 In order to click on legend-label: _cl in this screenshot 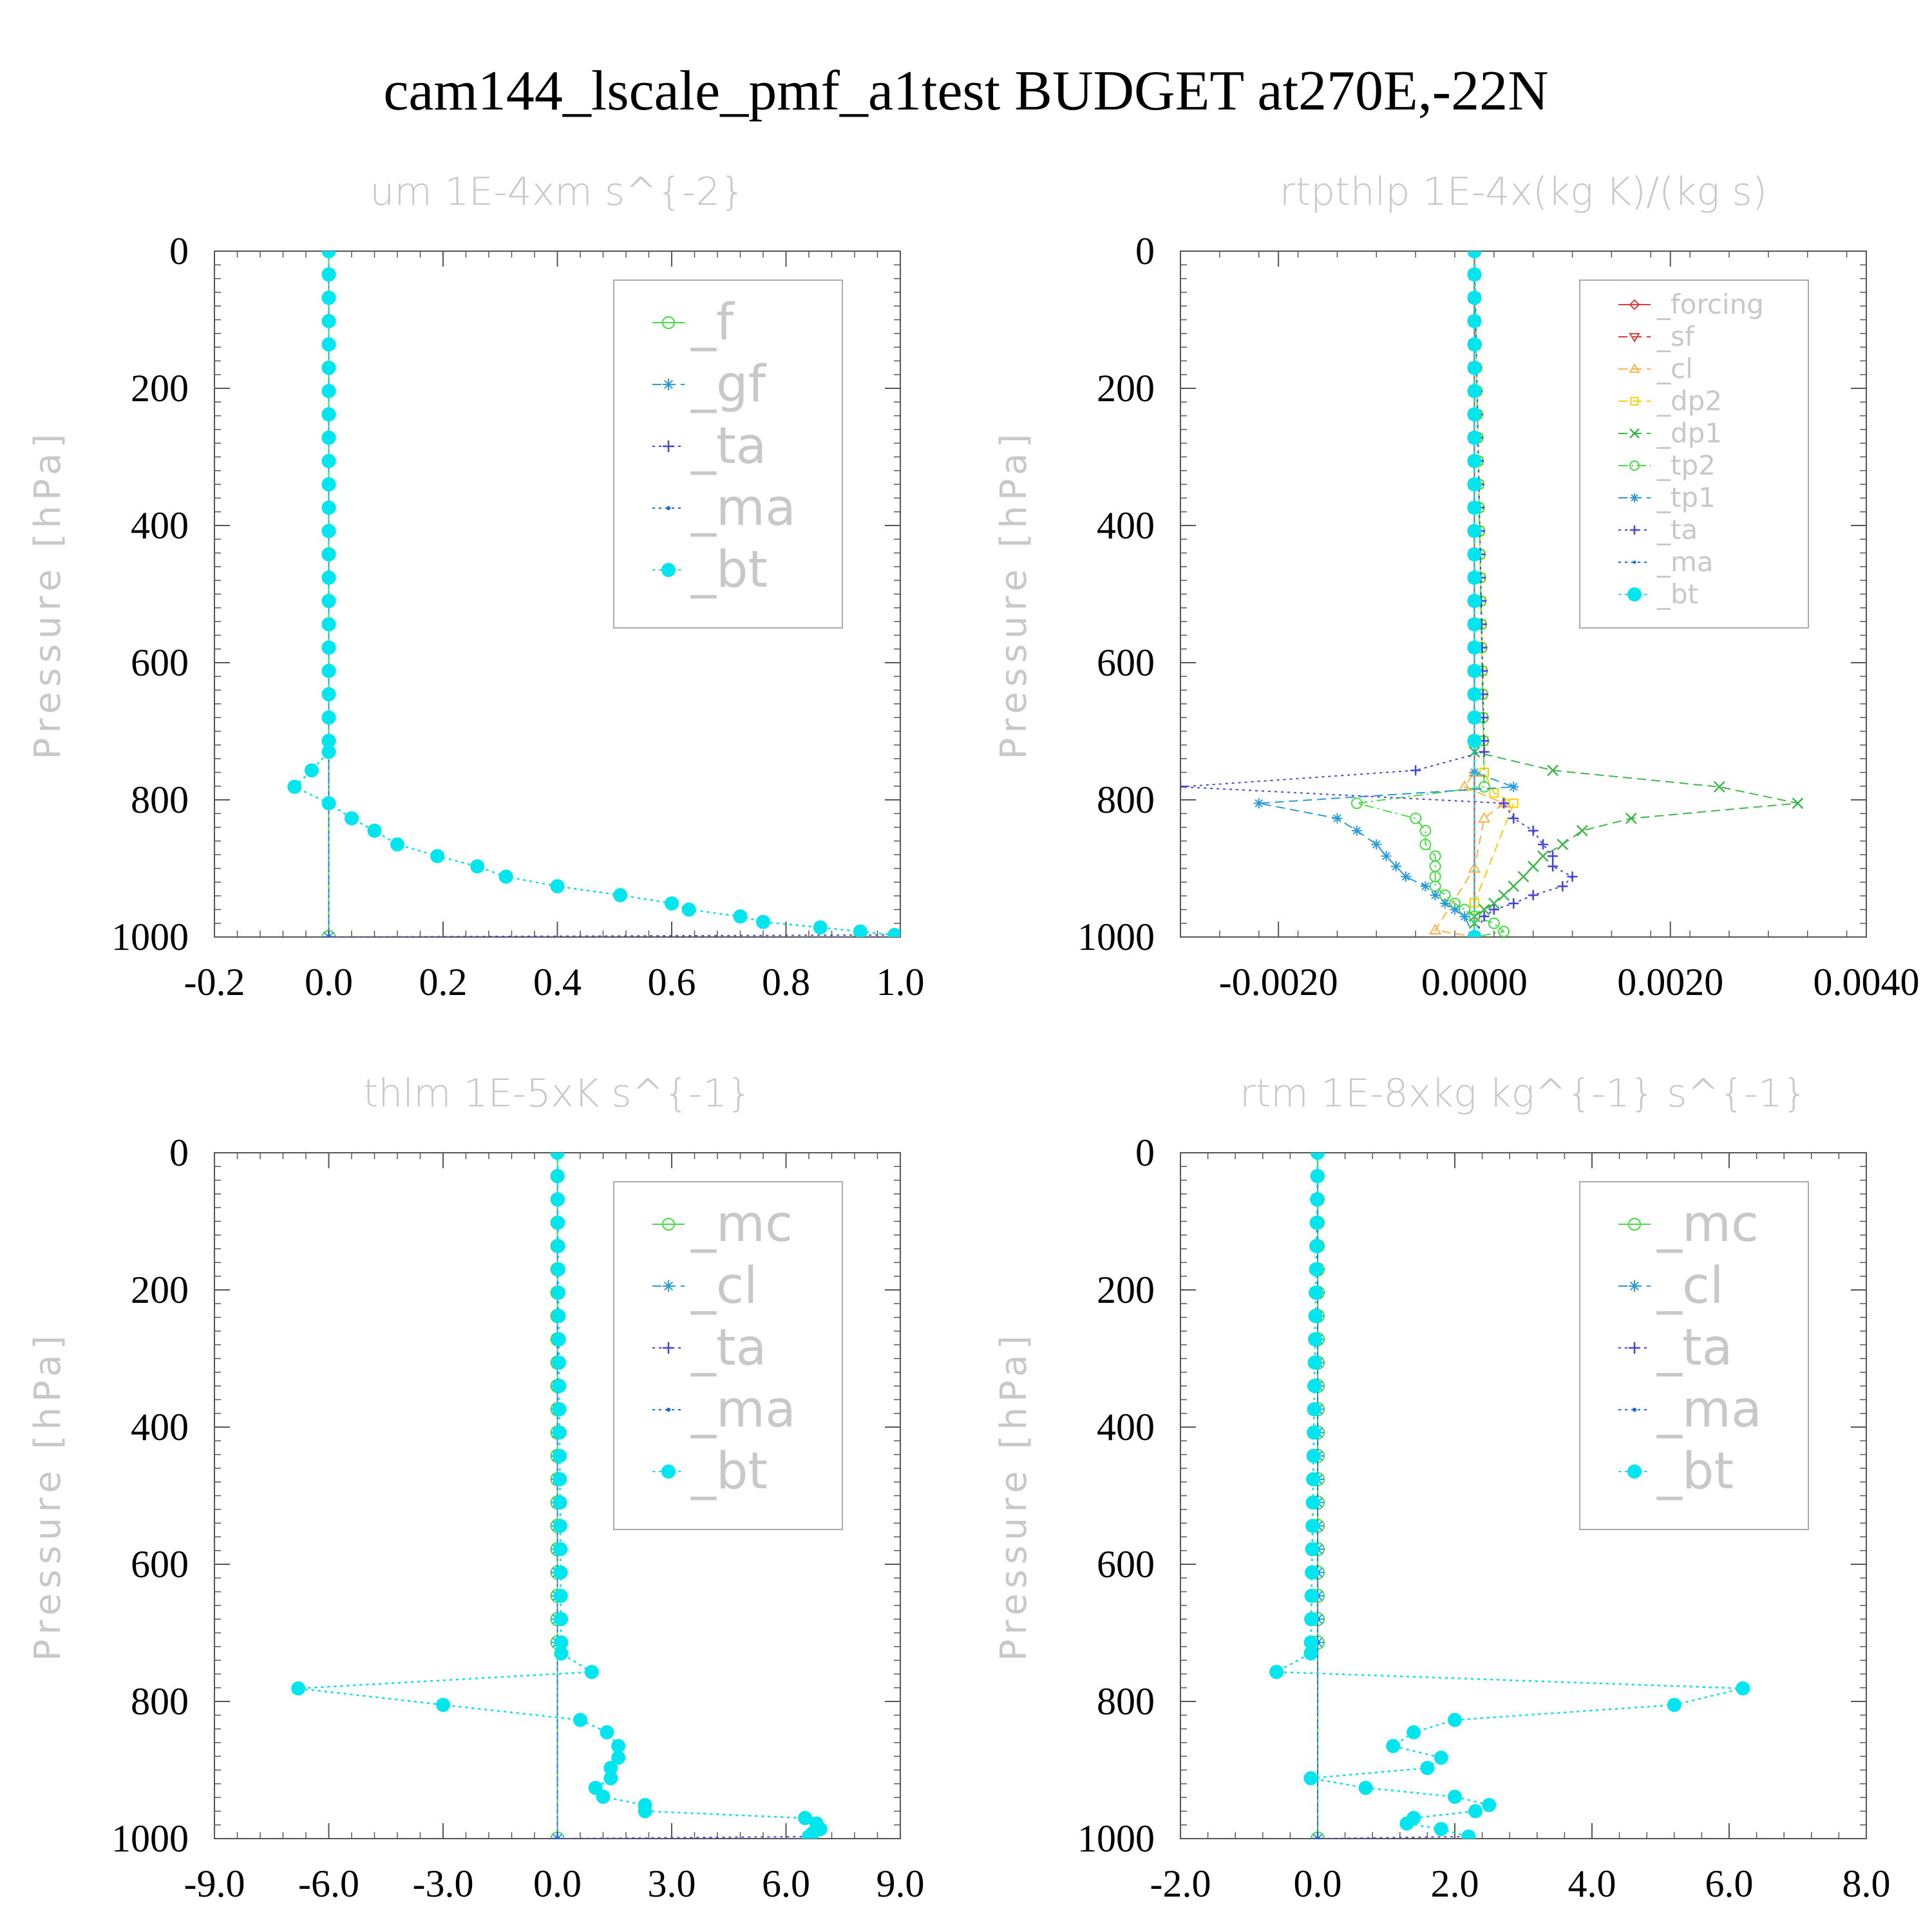, I will do `click(1690, 1286)`.